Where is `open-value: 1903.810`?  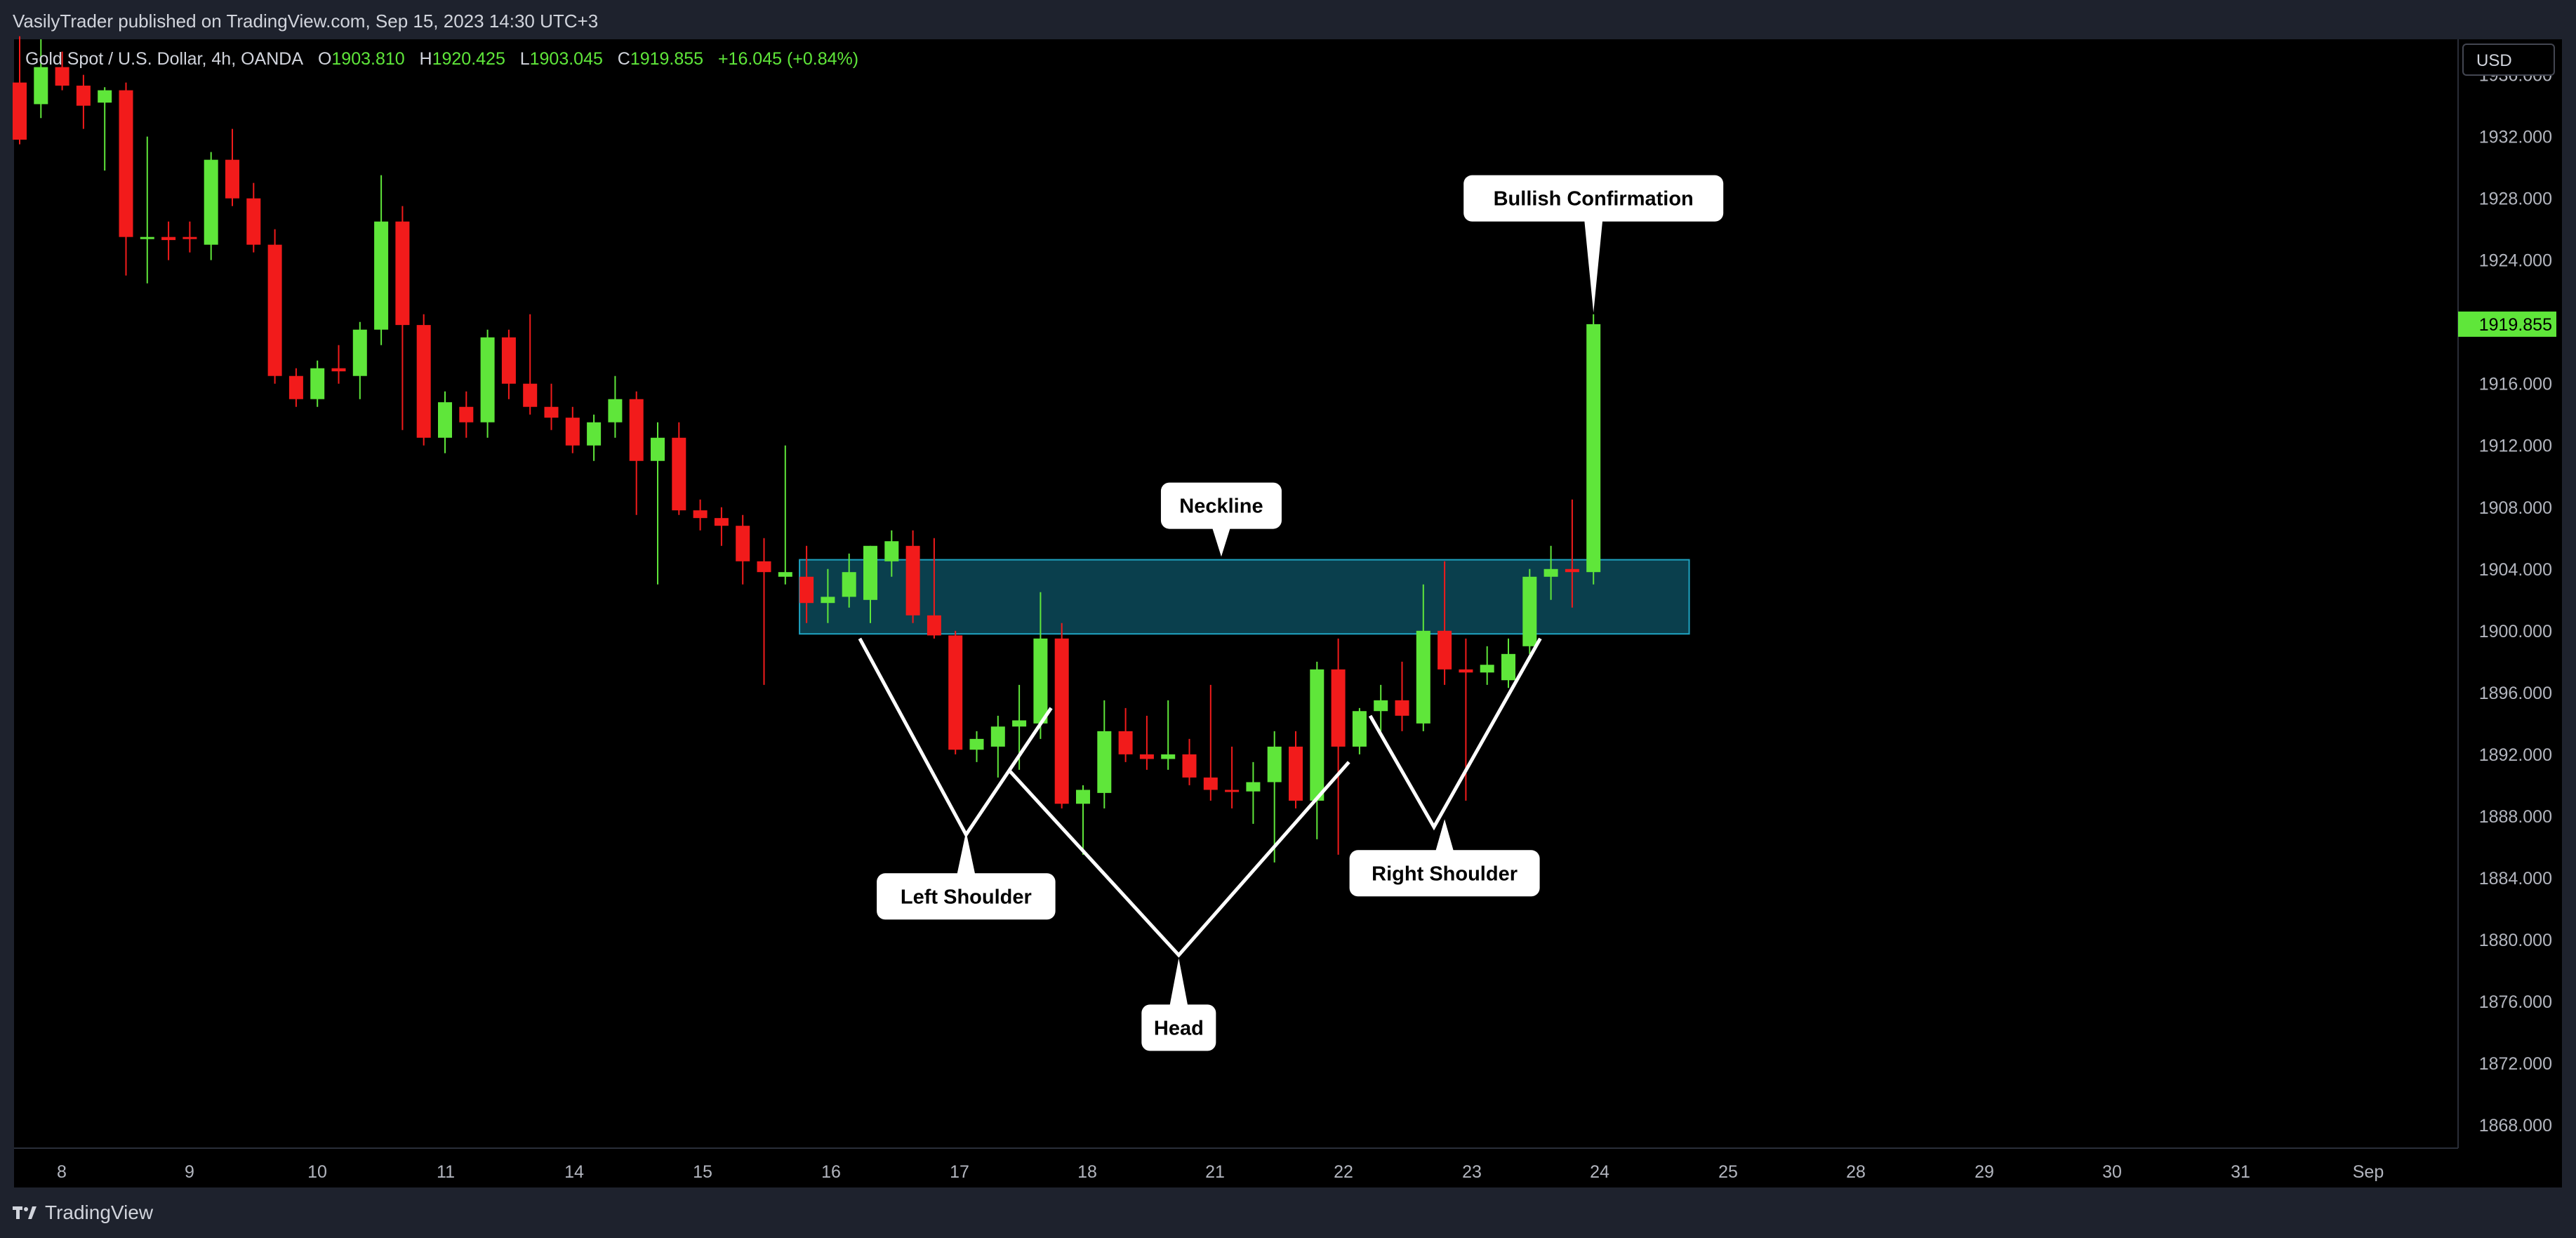
open-value: 1903.810 is located at coordinates (368, 59).